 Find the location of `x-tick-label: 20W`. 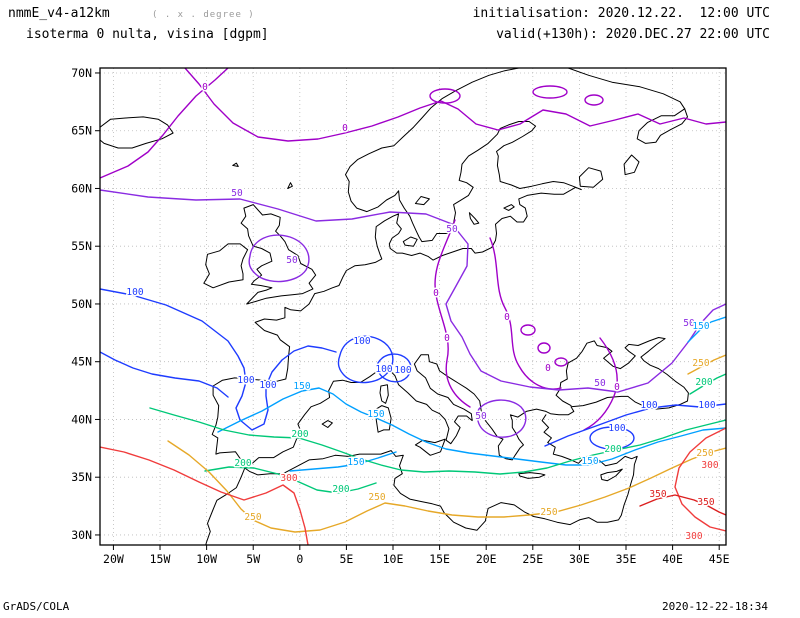

x-tick-label: 20W is located at coordinates (113, 559).